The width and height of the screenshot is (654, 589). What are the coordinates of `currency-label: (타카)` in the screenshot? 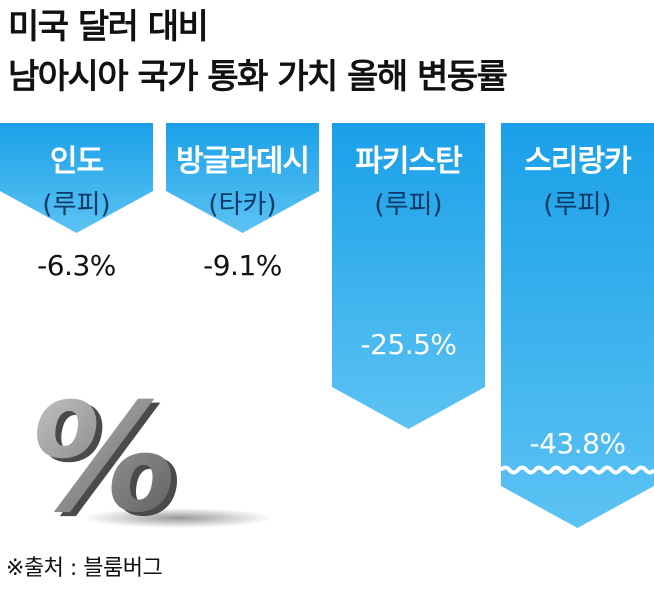 It's located at (242, 205).